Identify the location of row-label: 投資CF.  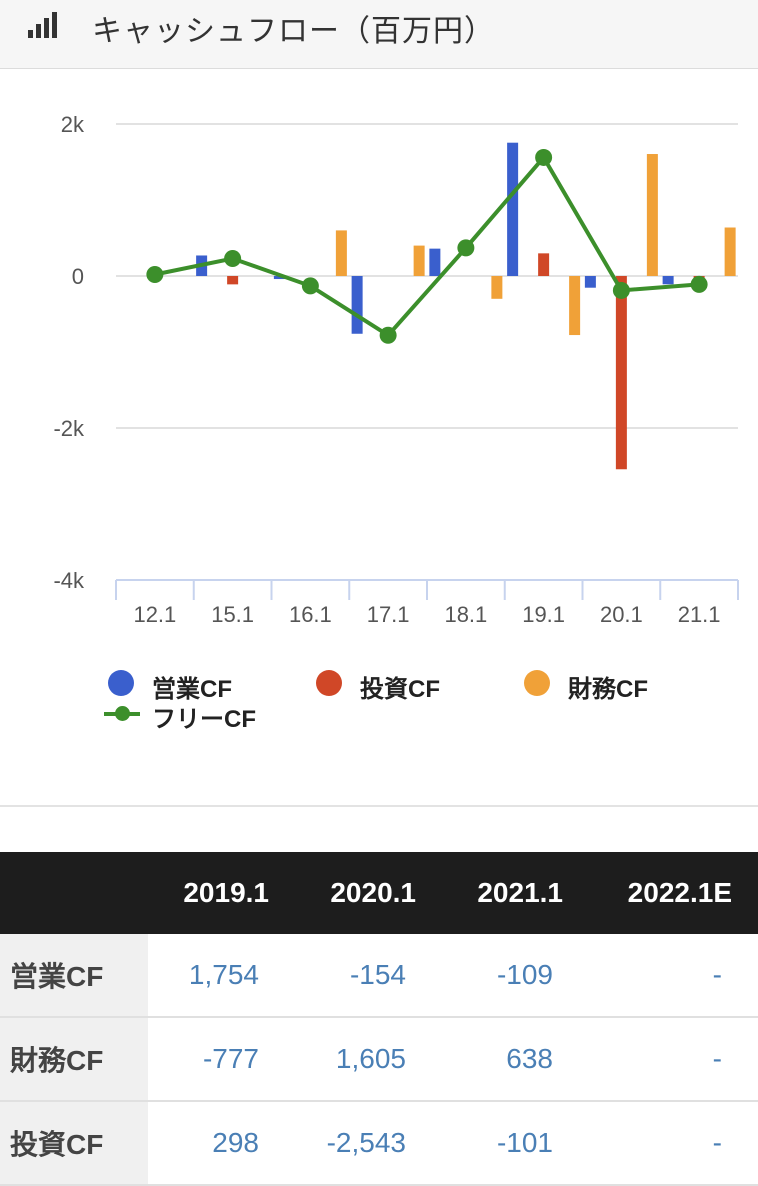
(74, 1143).